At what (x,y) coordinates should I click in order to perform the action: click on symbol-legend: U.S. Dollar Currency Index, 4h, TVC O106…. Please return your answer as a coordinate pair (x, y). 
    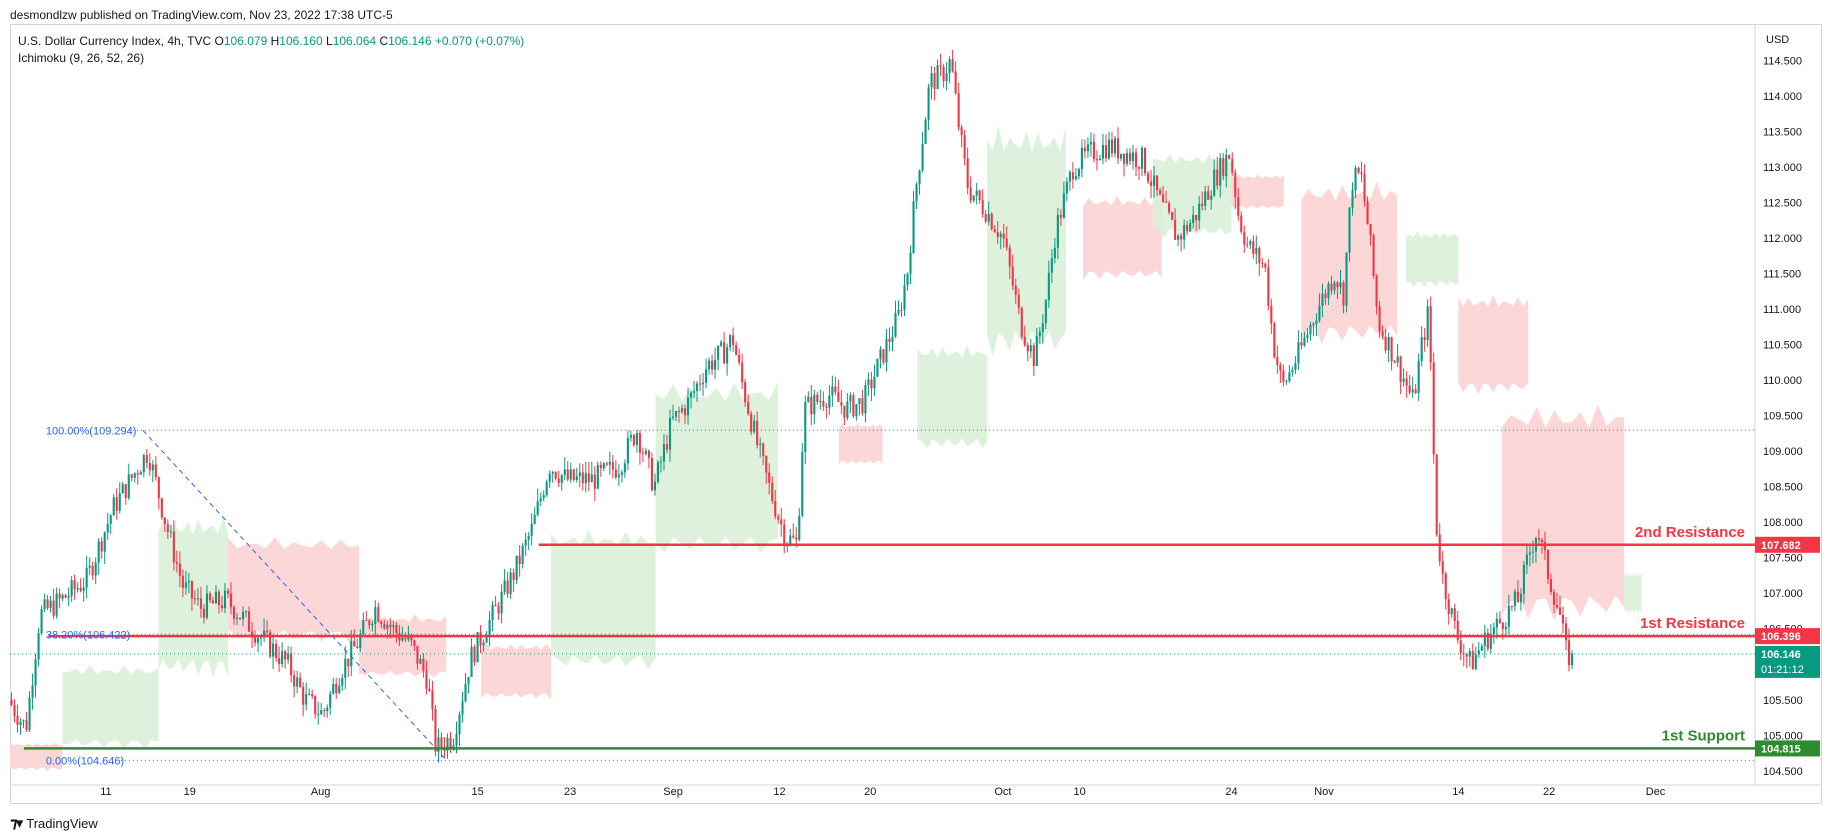
    Looking at the image, I should click on (271, 41).